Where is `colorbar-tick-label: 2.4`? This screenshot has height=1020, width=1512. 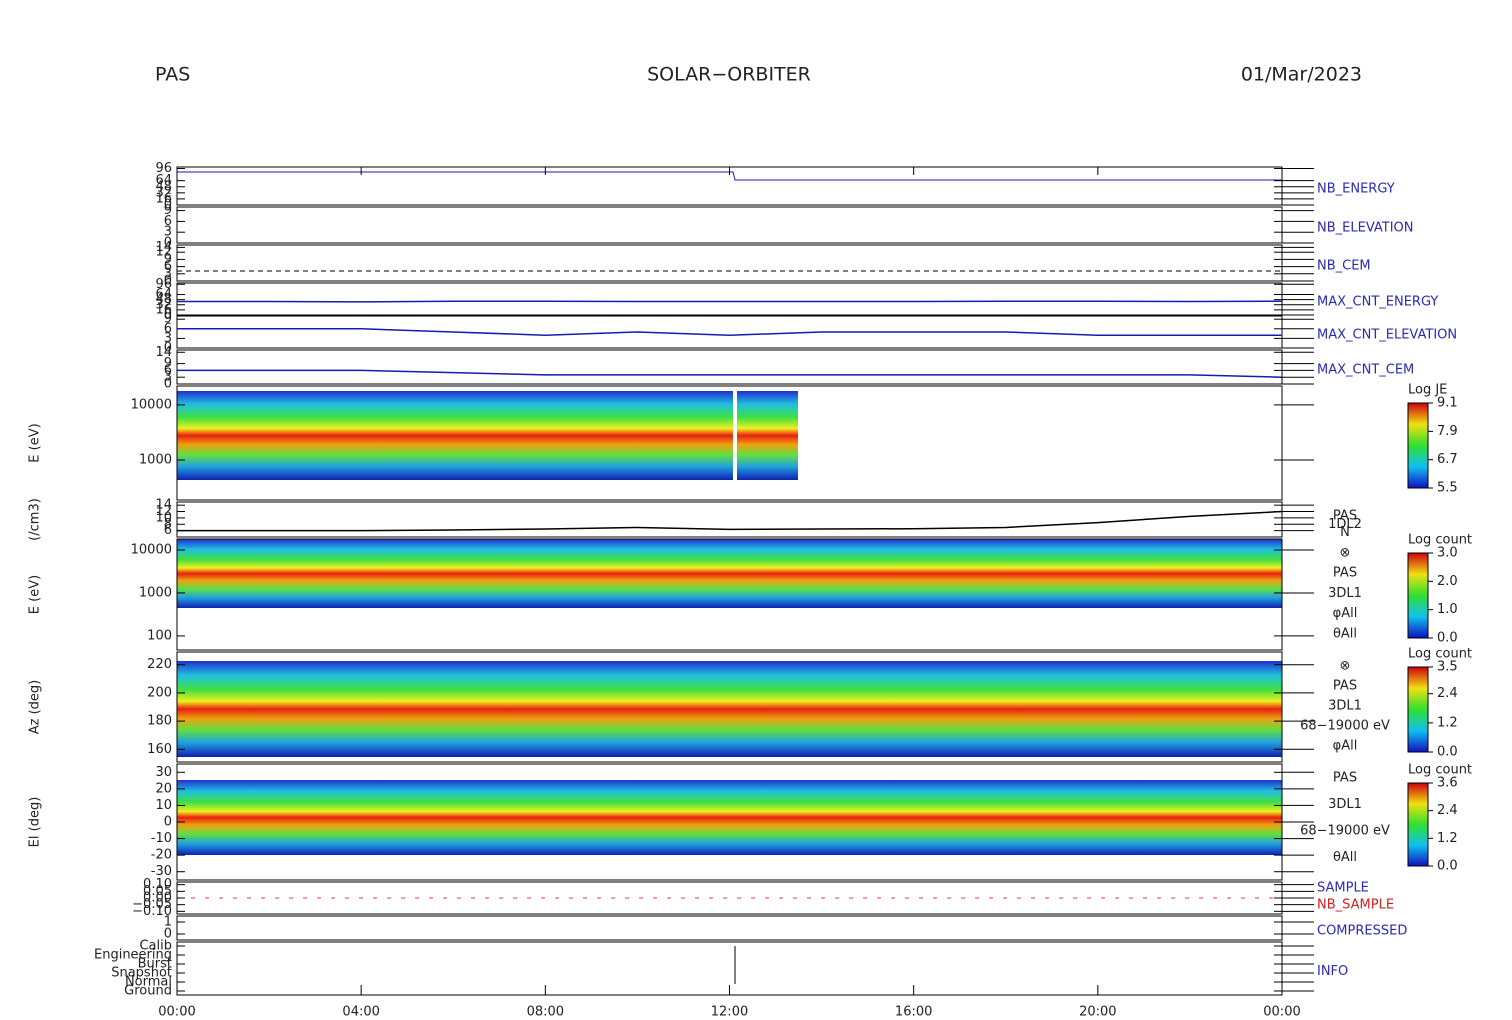
colorbar-tick-label: 2.4 is located at coordinates (1447, 810).